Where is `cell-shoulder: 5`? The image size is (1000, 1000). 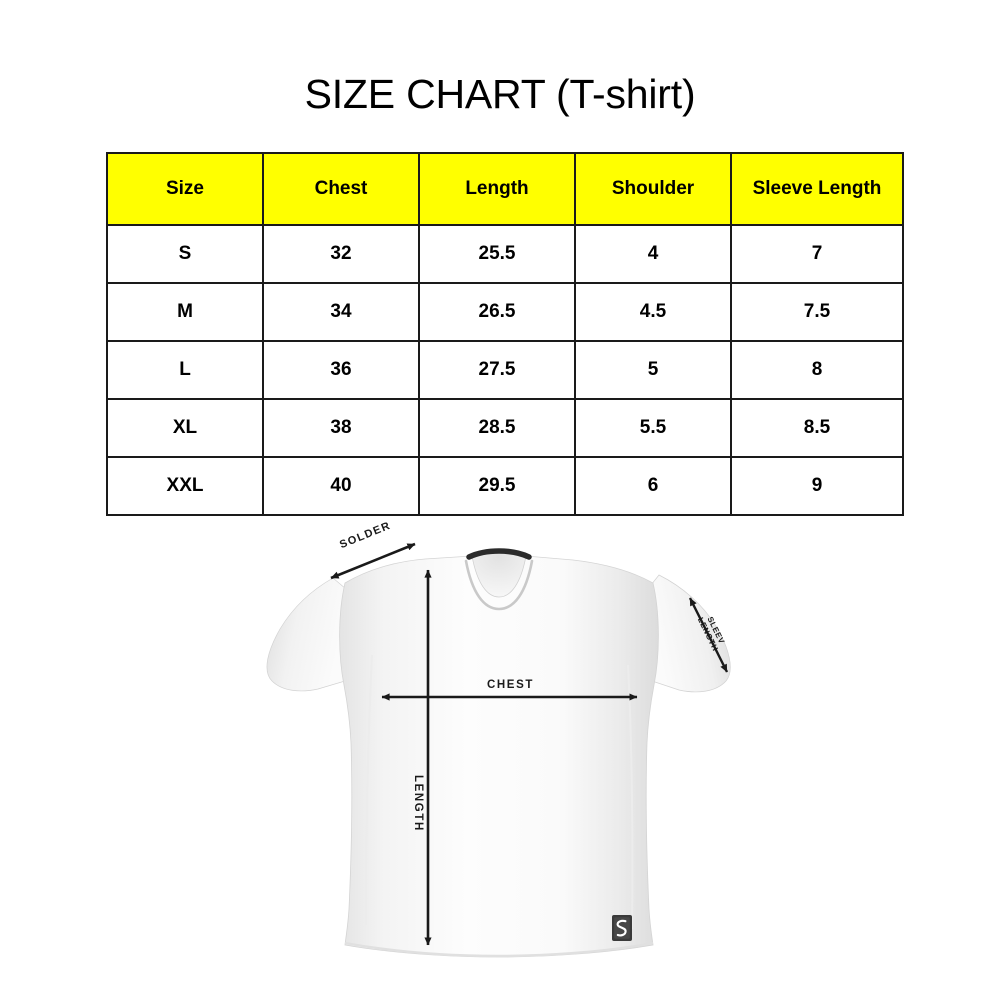
cell-shoulder: 5 is located at coordinates (653, 370).